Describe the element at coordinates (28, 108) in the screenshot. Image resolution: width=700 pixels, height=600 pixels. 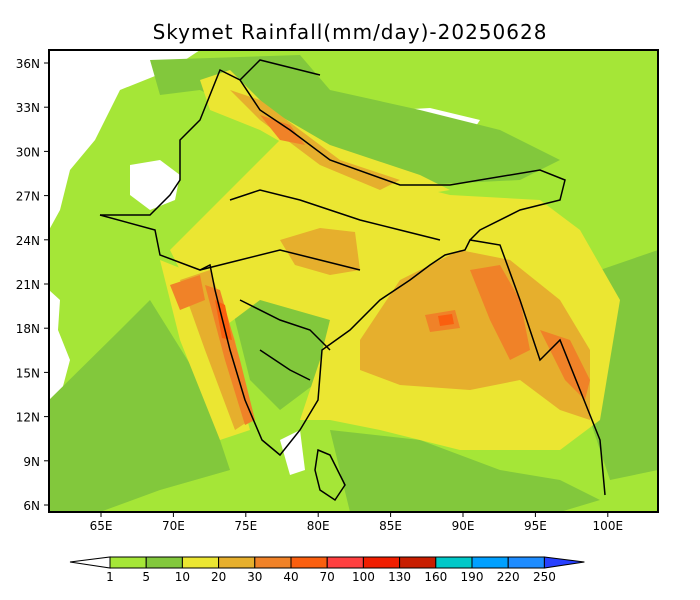
I see `lat-label: 33N` at that location.